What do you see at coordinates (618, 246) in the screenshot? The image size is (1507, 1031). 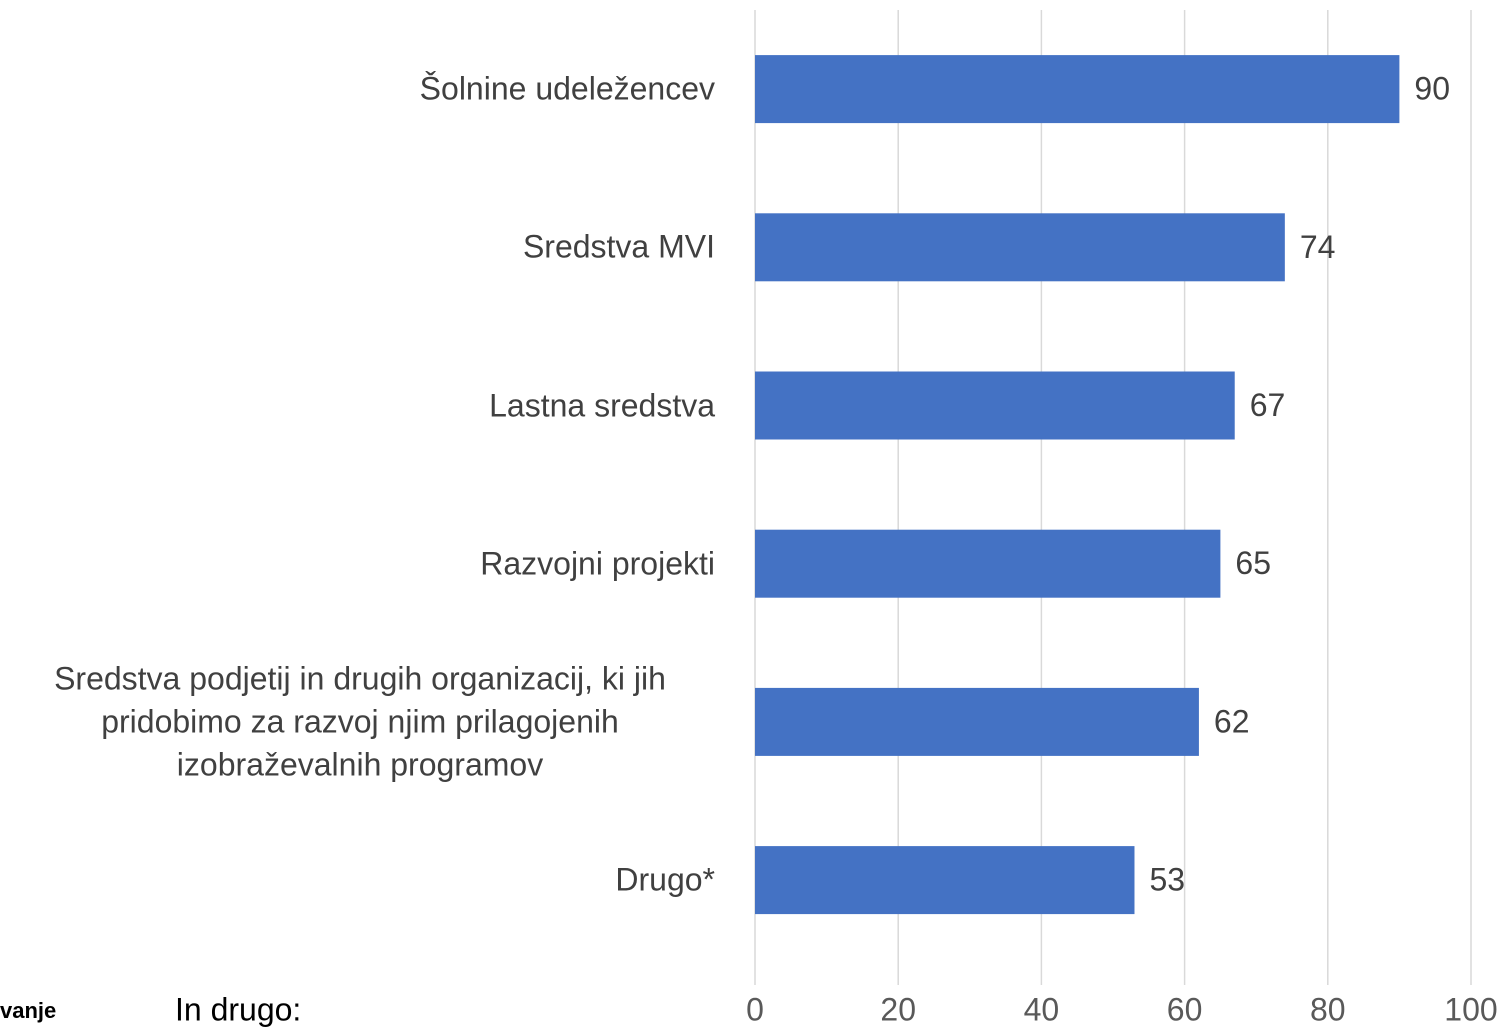 I see `y-tick-label: Sredstva MVI` at bounding box center [618, 246].